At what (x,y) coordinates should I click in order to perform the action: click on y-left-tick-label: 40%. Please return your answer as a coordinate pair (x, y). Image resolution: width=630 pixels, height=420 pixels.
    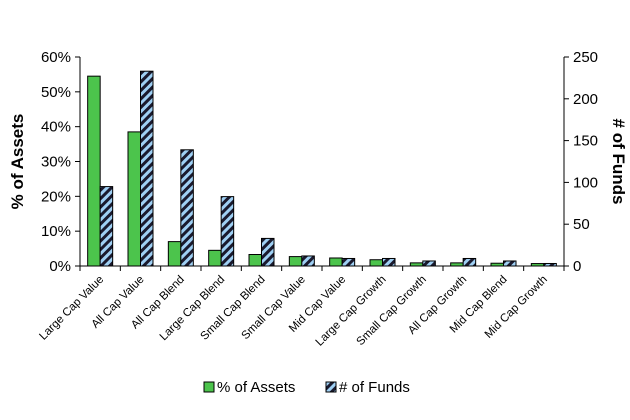
    Looking at the image, I should click on (56, 127).